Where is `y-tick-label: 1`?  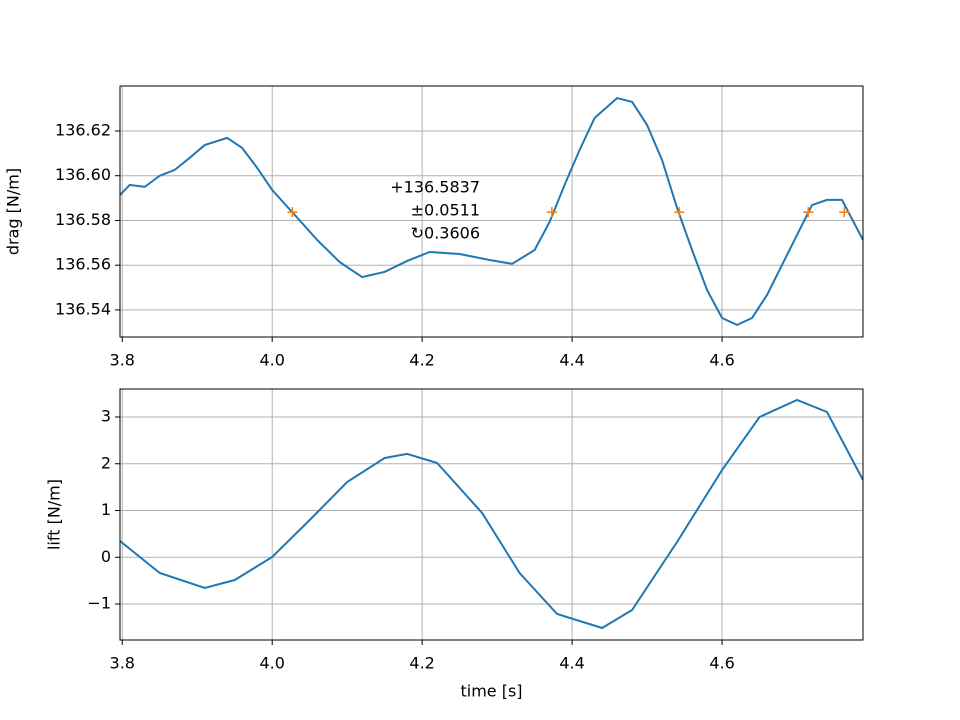
y-tick-label: 1 is located at coordinates (106, 509).